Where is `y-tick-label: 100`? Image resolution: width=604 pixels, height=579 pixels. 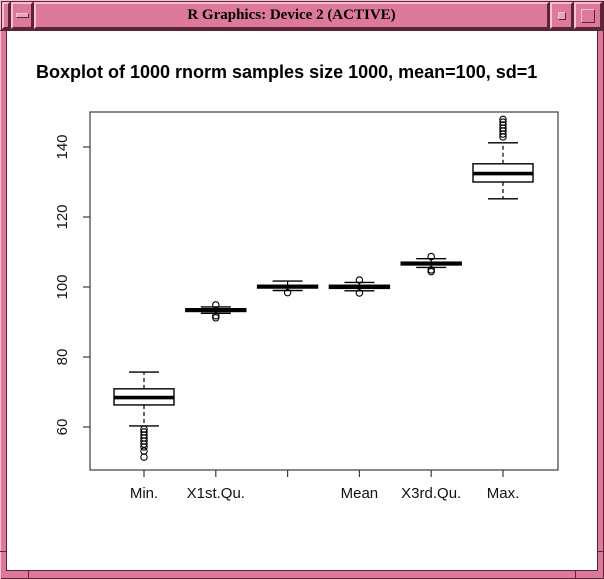 y-tick-label: 100 is located at coordinates (62, 286).